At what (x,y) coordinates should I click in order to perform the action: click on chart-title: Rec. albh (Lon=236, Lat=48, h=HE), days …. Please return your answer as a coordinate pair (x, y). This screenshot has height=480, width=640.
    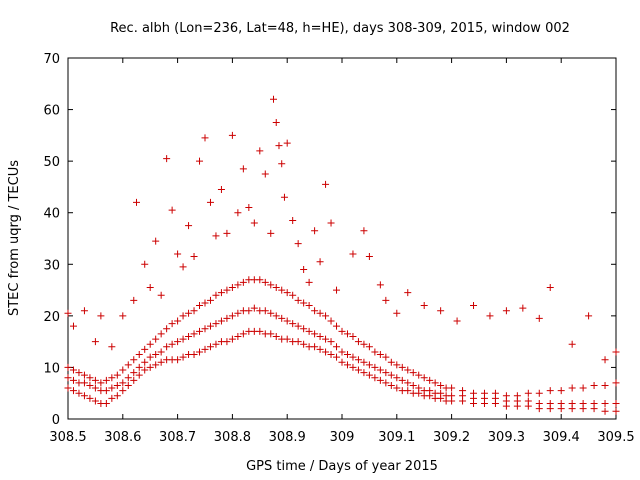
    Looking at the image, I should click on (340, 28).